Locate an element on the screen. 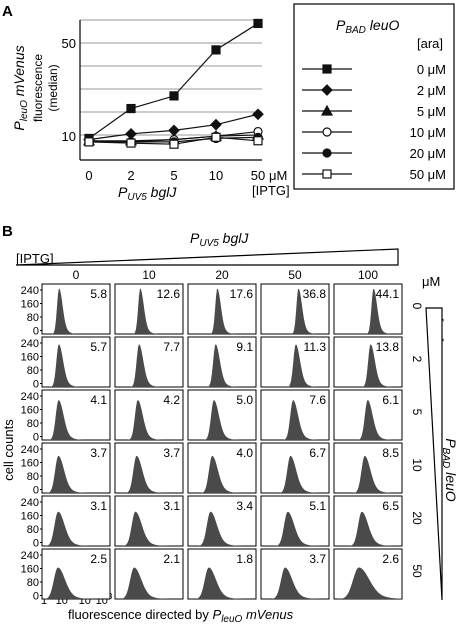  histogram-cell: 3.1 is located at coordinates (149, 521).